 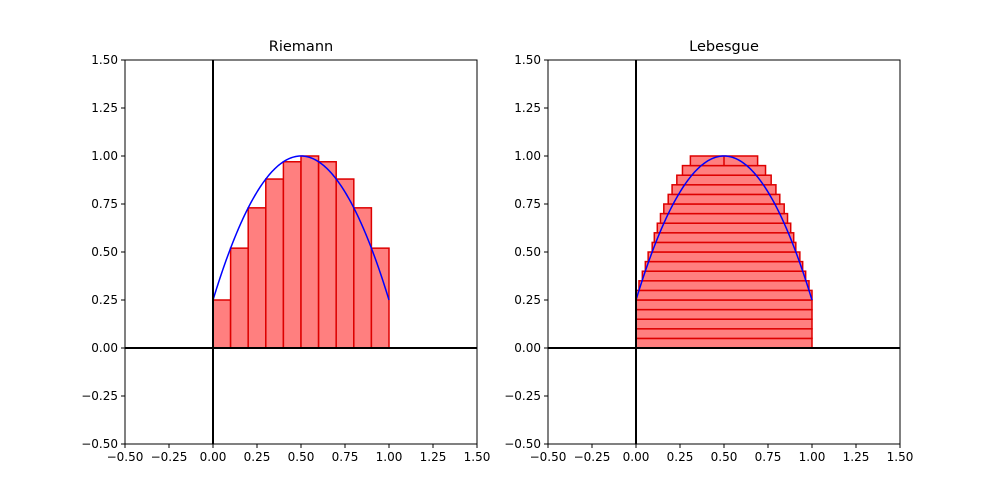 What do you see at coordinates (548, 457) in the screenshot?
I see `lebesgue-x-tick-label: −0.50` at bounding box center [548, 457].